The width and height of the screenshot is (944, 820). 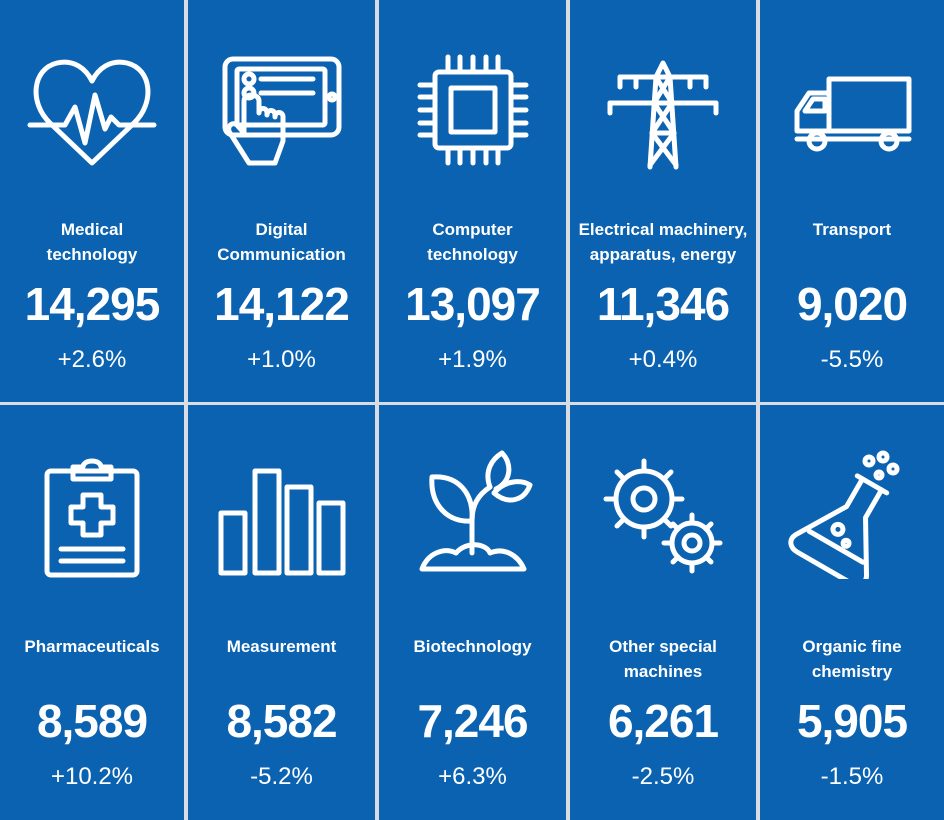 What do you see at coordinates (472, 612) in the screenshot?
I see `tile-biotechnology: Biotechnology 7,246 +6.3%` at bounding box center [472, 612].